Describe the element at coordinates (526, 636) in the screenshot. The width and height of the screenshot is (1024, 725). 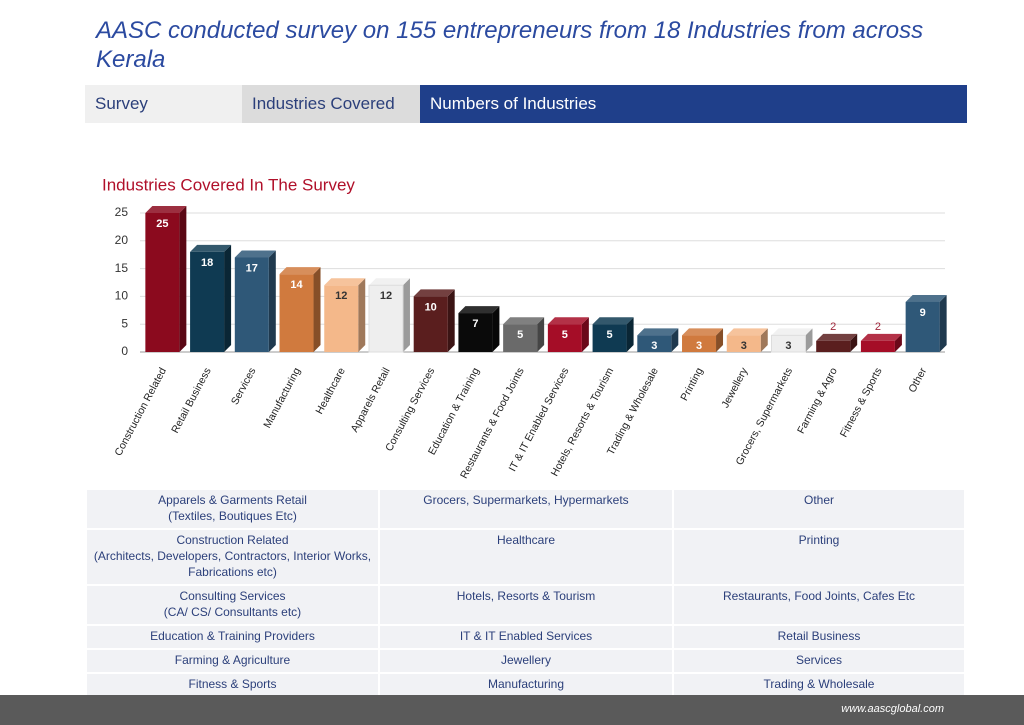
I see `cell-line: IT & IT Enabled Services` at that location.